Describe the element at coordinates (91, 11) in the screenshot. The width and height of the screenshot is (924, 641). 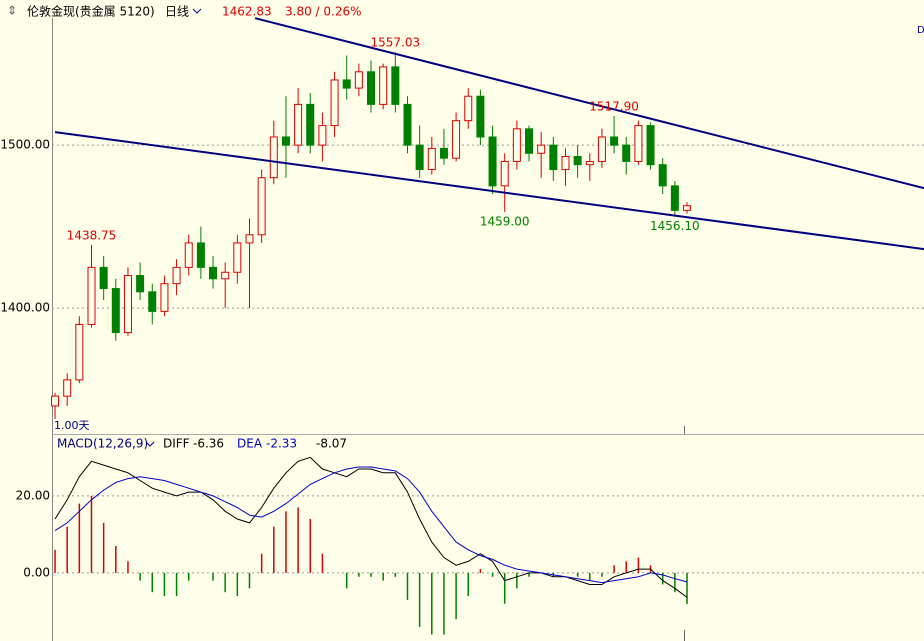
I see `symbol-name: 伦敦金现(贵金属 5120)` at that location.